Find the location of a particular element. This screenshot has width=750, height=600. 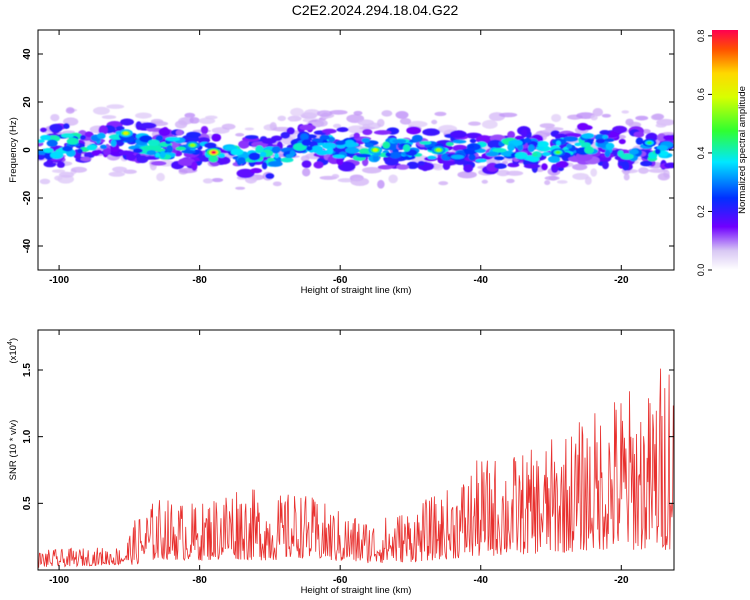

snr-xtick-label: -60 is located at coordinates (340, 580).